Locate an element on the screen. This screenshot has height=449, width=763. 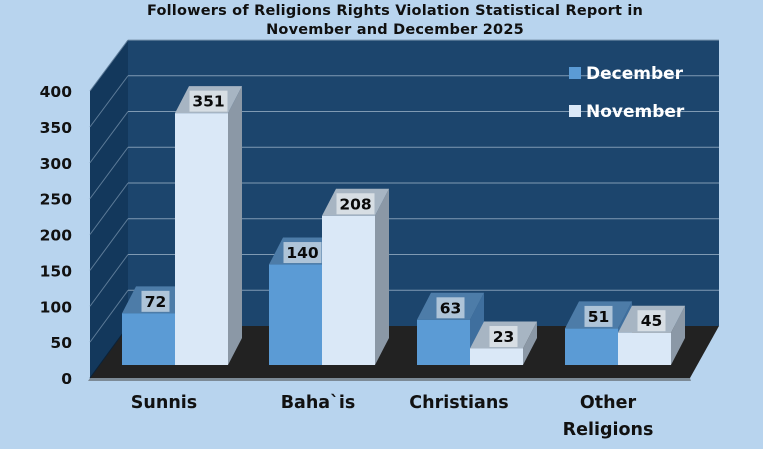
chart-floor-edge is located at coordinates (389, 379).